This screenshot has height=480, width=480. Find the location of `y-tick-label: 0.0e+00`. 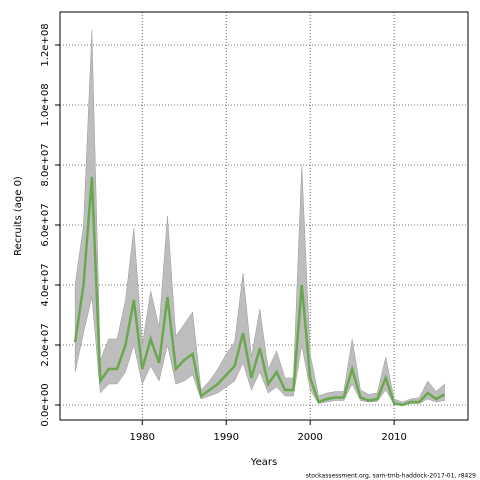

y-tick-label: 0.0e+00 is located at coordinates (45, 404).